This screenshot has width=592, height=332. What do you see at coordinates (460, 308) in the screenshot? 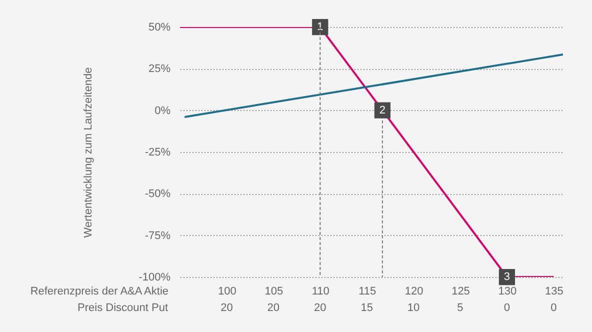
I see `text: 5` at bounding box center [460, 308].